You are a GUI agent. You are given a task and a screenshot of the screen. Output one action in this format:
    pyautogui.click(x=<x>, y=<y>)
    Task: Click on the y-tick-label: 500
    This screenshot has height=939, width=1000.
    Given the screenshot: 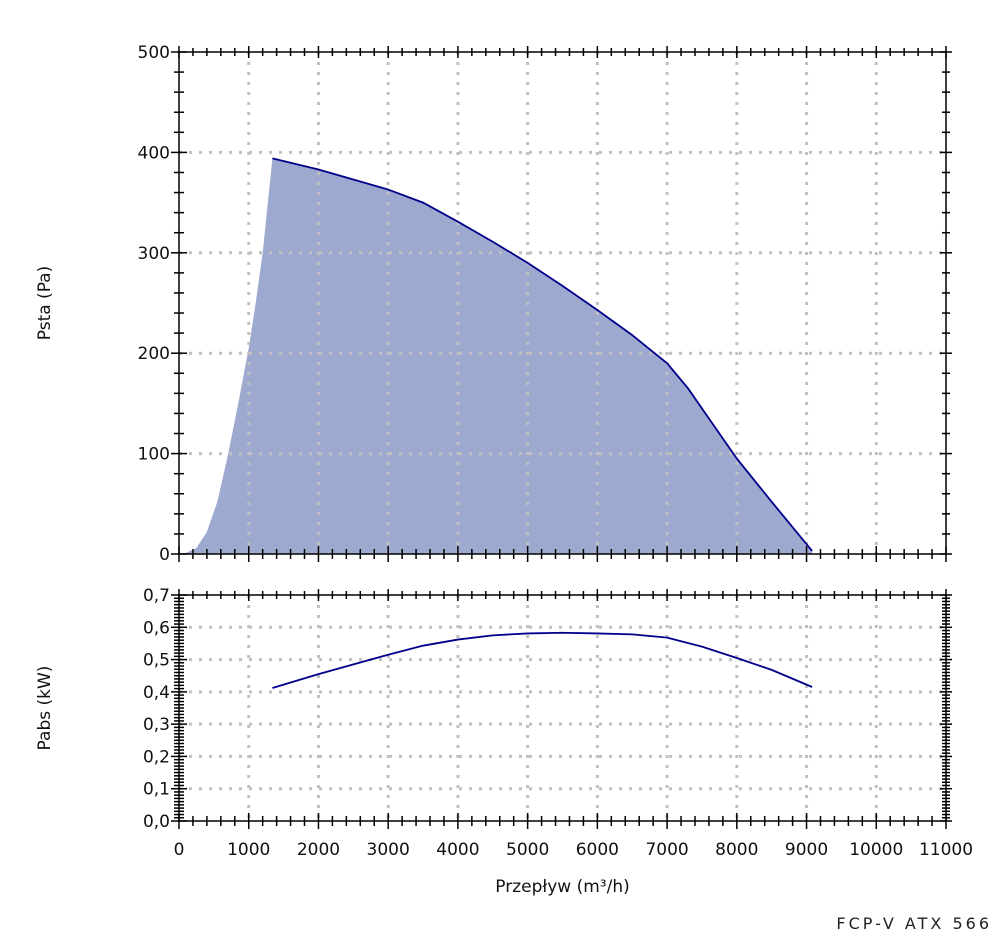 What is the action you would take?
    pyautogui.click(x=154, y=53)
    